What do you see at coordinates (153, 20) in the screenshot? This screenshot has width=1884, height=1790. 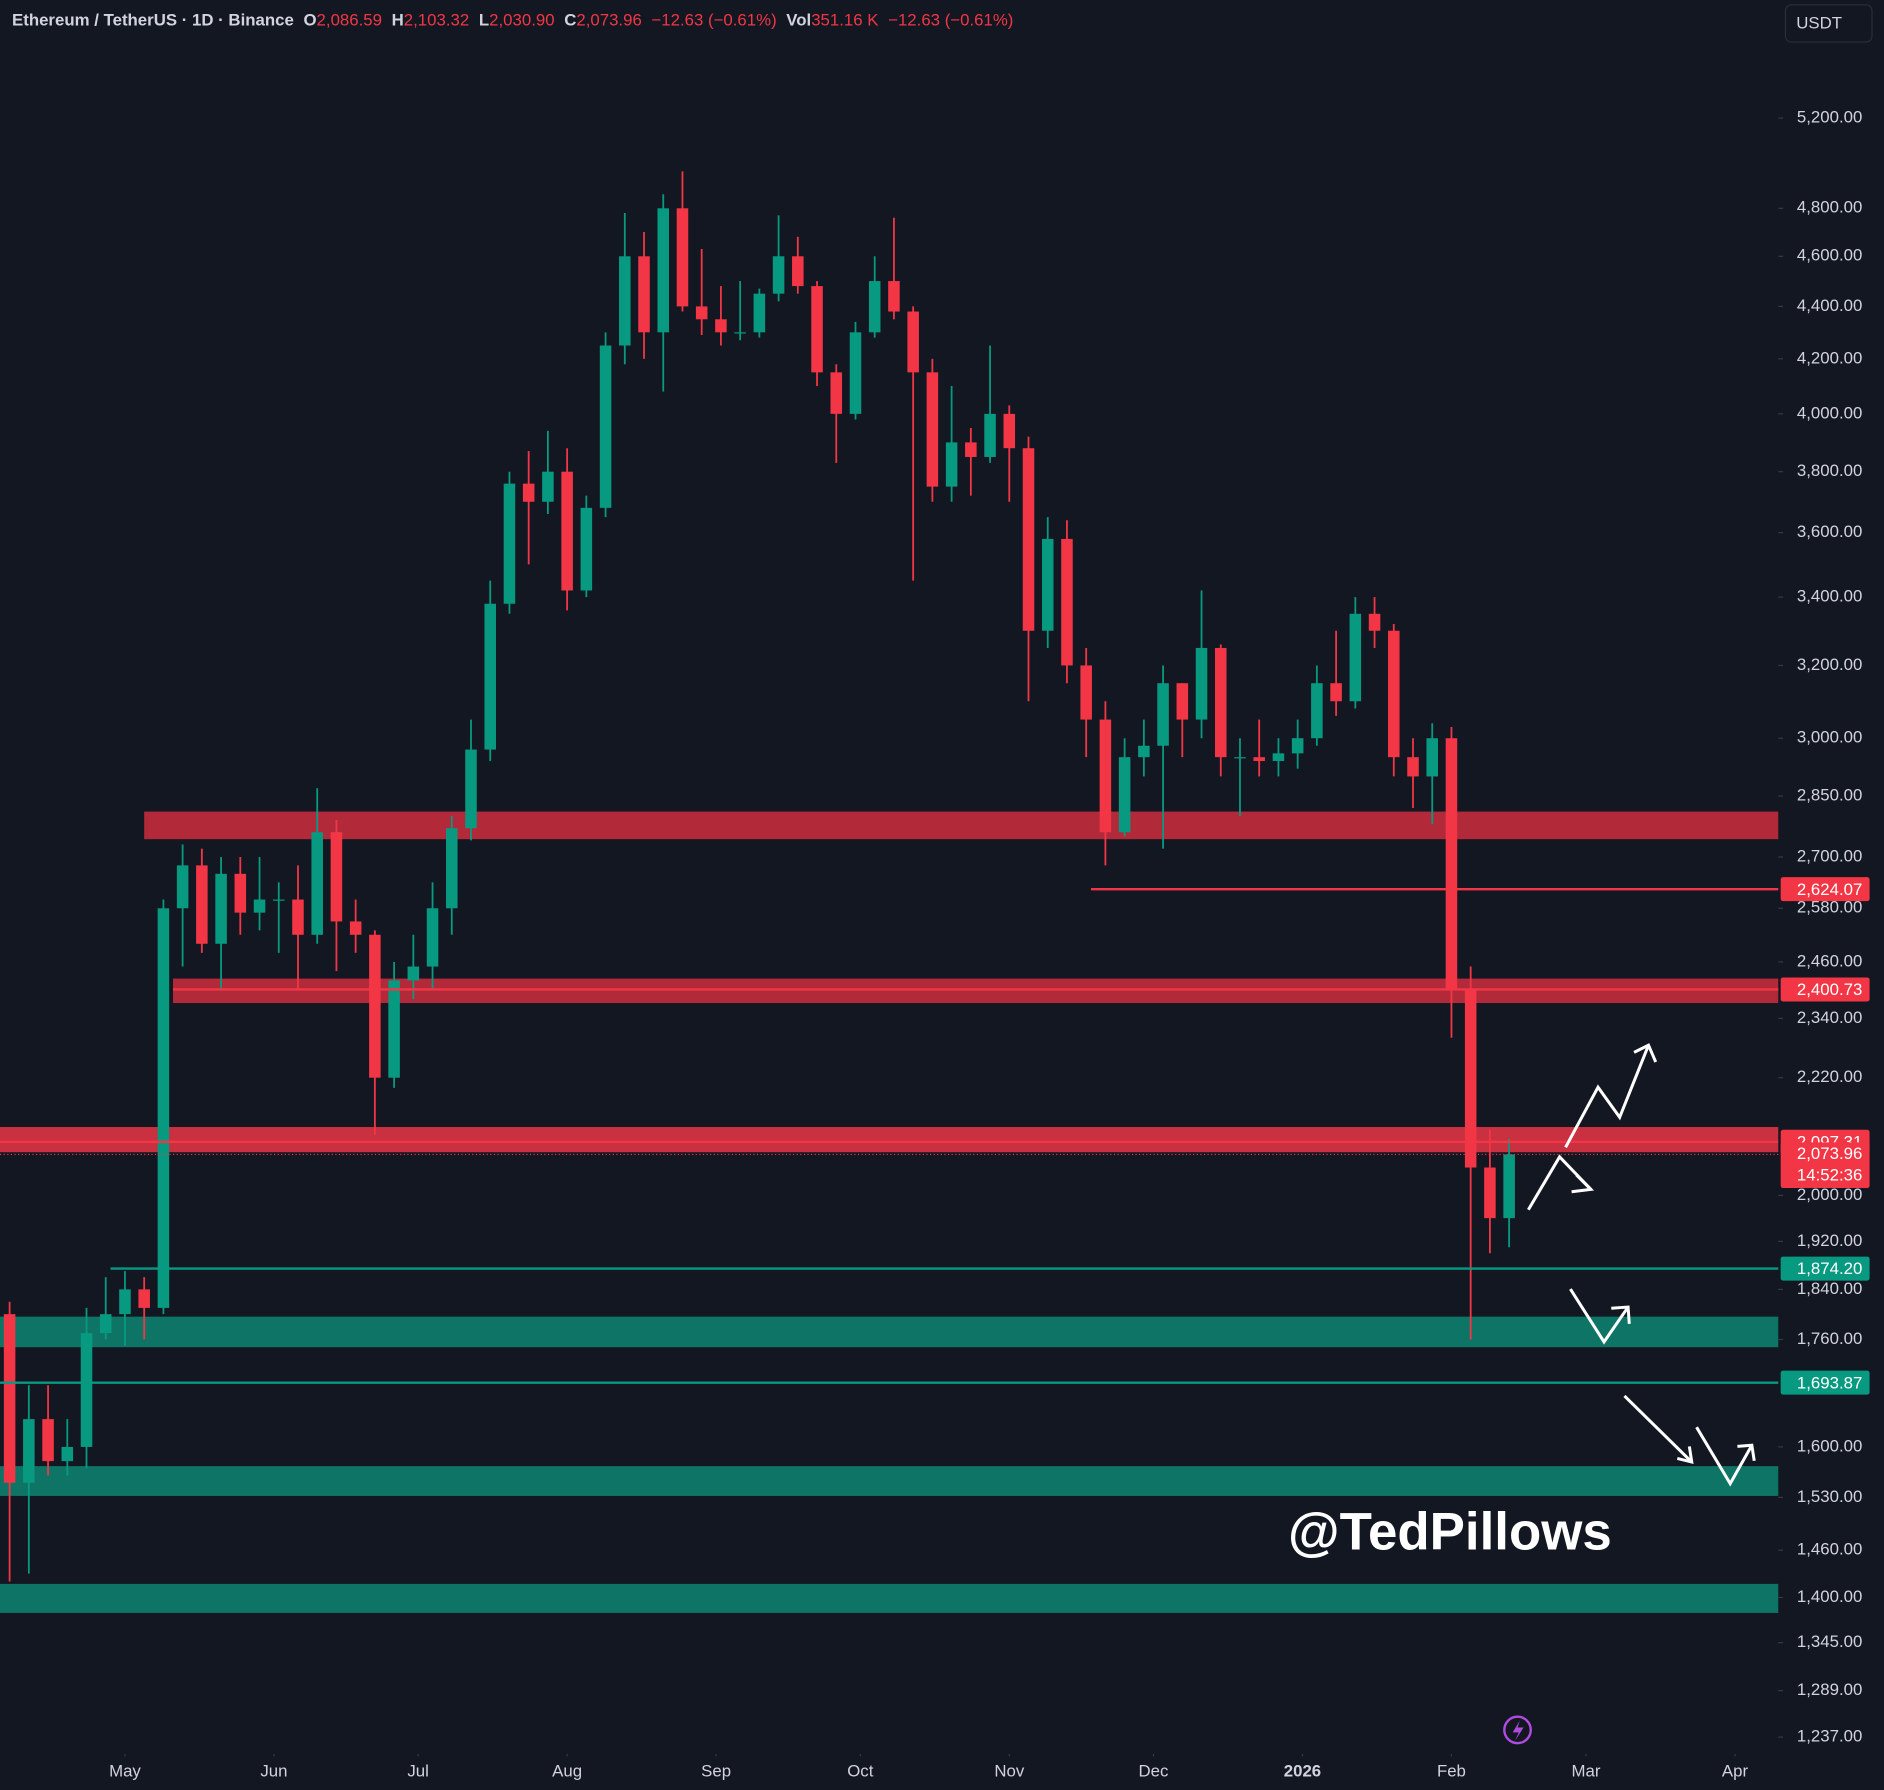 I see `symbol-title: Ethereum / TetherUS · 1D · Binance` at bounding box center [153, 20].